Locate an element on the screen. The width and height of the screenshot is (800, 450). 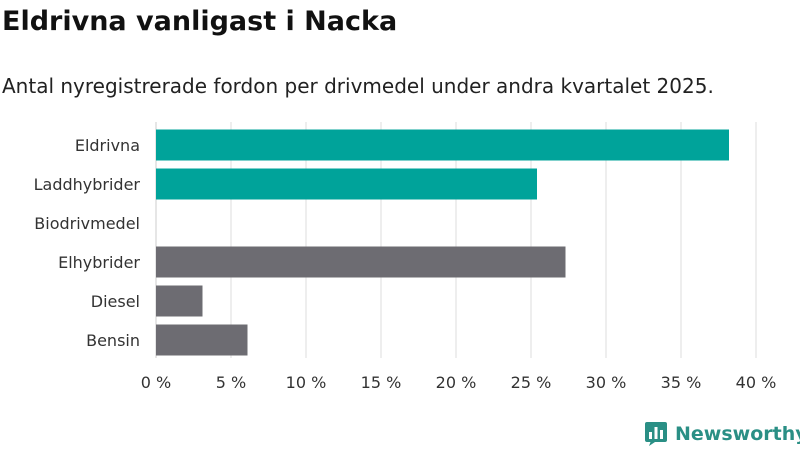
chart-title: Eldrivna vanligast i Nacka is located at coordinates (200, 21).